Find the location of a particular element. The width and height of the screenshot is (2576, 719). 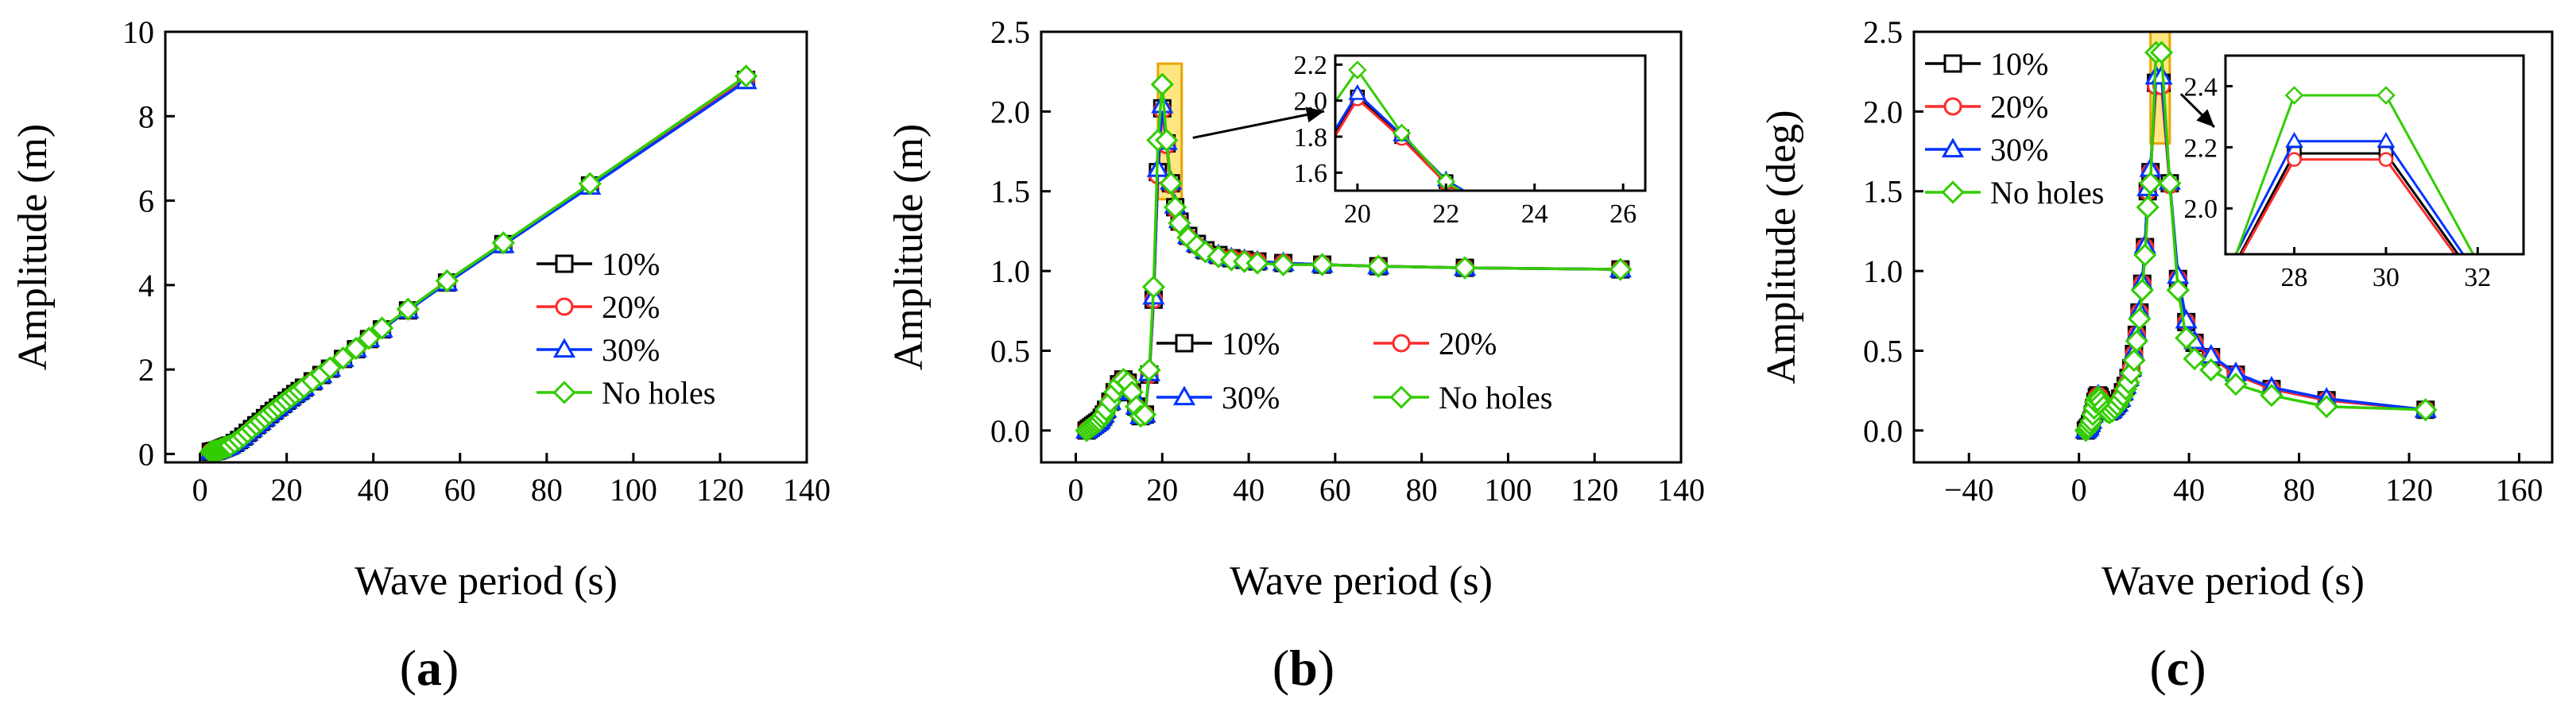

x-axis-label-a: Wave period (s) is located at coordinates (486, 581).